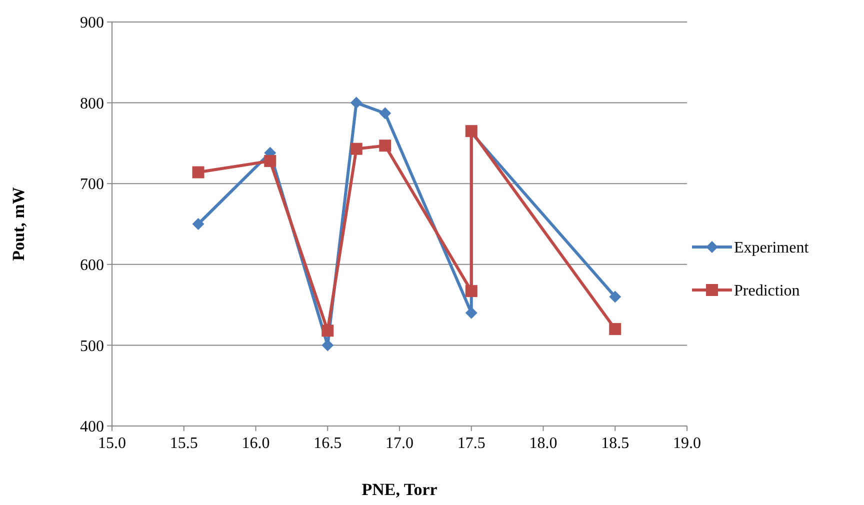  What do you see at coordinates (767, 291) in the screenshot?
I see `legend-label: Prediction` at bounding box center [767, 291].